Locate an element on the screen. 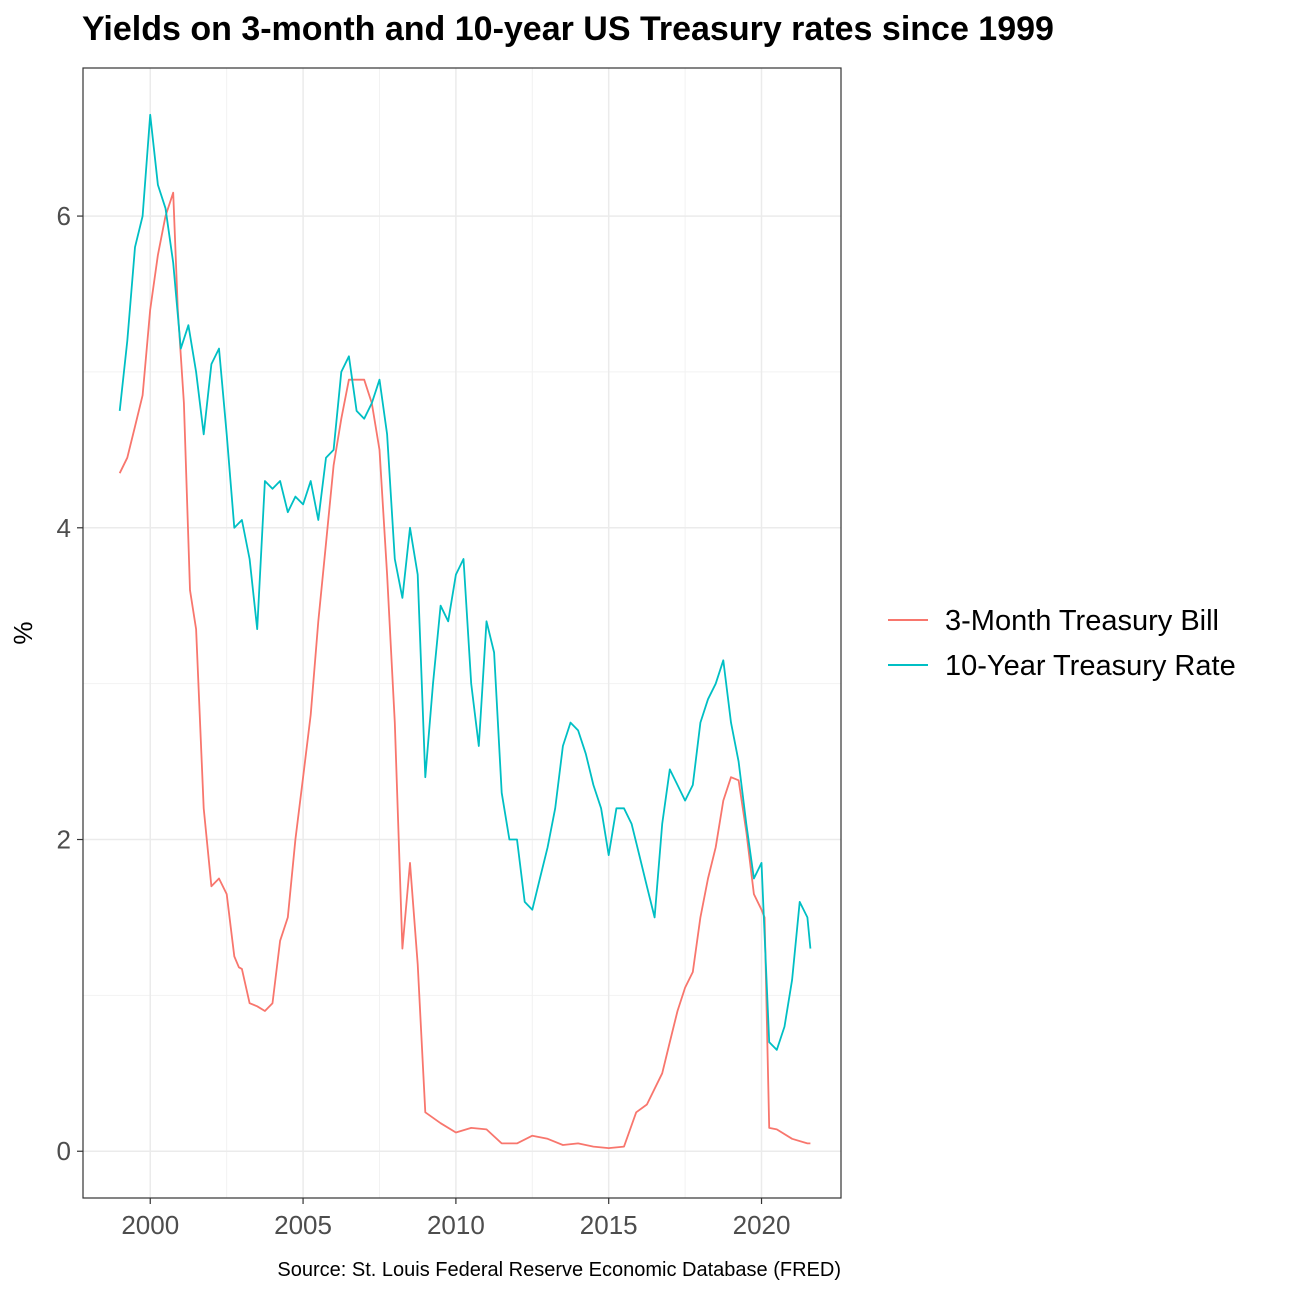 The image size is (1296, 1296). y-tick-label: 4 is located at coordinates (64, 528).